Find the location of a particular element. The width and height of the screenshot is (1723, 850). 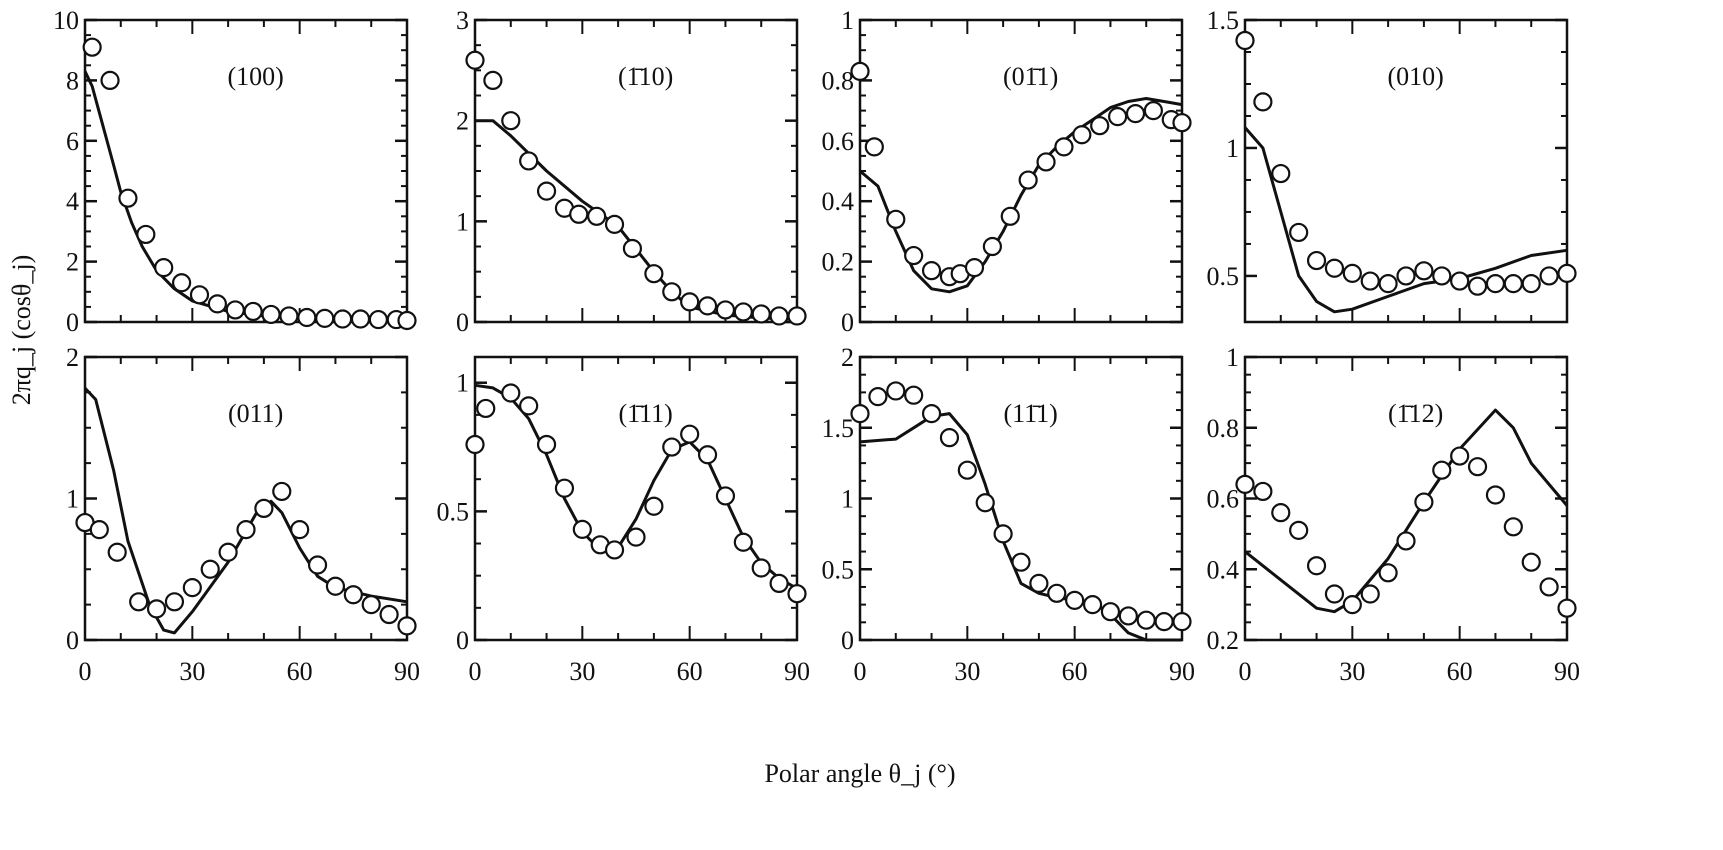

y-tick-label: 2 is located at coordinates (847, 357).